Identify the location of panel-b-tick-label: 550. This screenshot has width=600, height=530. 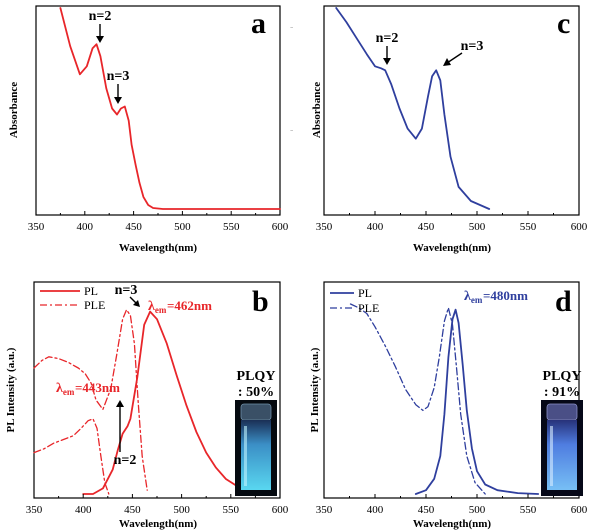
(231, 510).